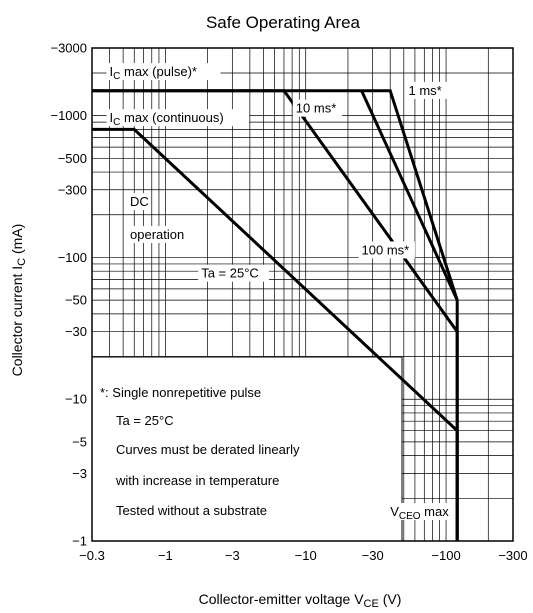 The image size is (533, 613). What do you see at coordinates (79, 541) in the screenshot?
I see `y-tick-label: −1` at bounding box center [79, 541].